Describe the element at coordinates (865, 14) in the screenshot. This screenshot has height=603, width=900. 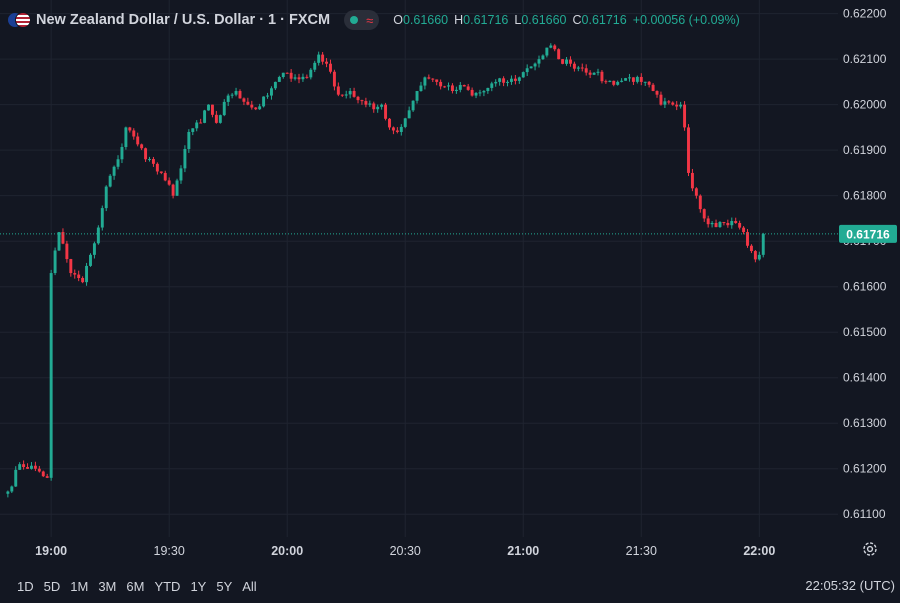
I see `price-tick-label: 0.62200` at that location.